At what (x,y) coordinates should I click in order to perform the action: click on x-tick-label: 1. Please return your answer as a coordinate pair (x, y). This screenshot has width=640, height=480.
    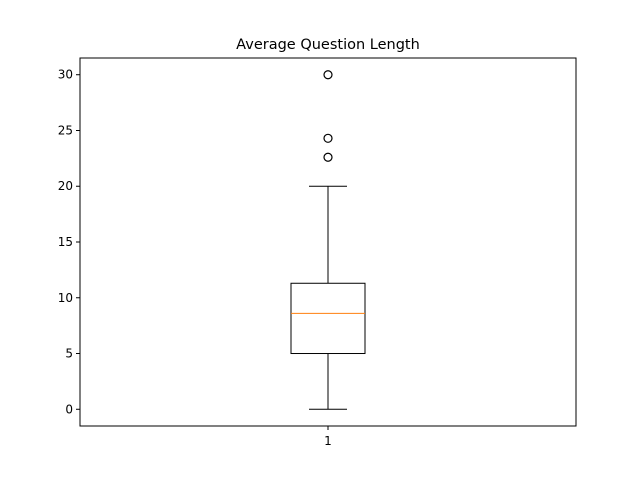
    Looking at the image, I should click on (328, 441).